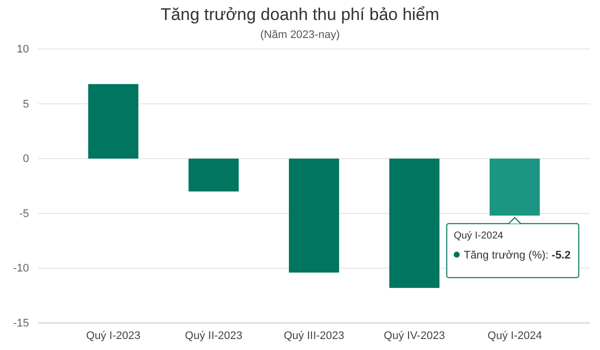 The width and height of the screenshot is (600, 350). I want to click on annotation: Tăng trưởng (%): -5.2, so click(517, 256).